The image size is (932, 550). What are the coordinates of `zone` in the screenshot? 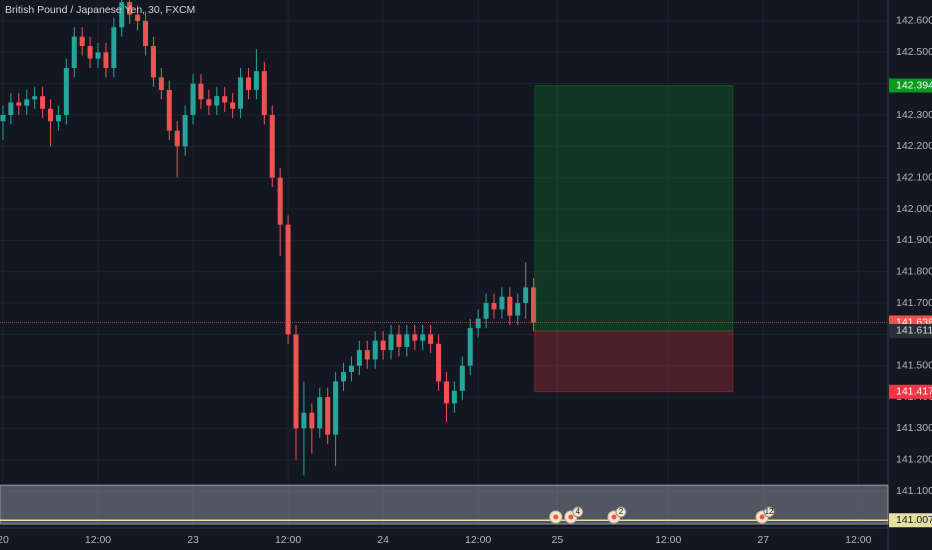 It's located at (444, 504).